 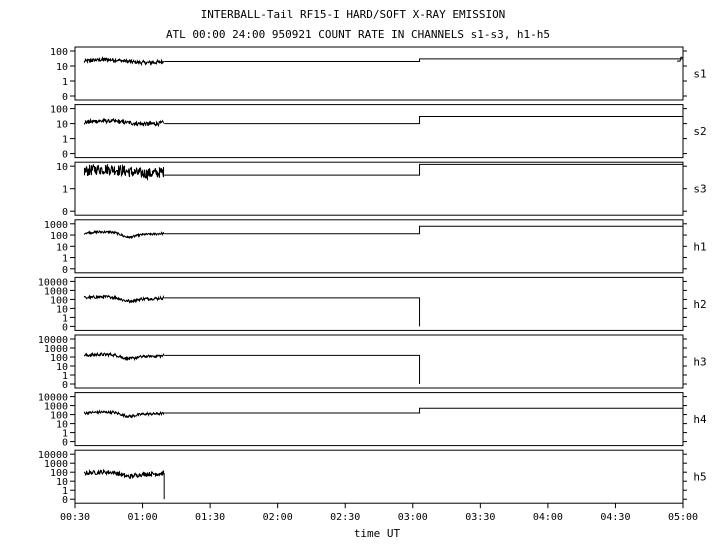 What do you see at coordinates (278, 517) in the screenshot?
I see `x-tick-label: 02:00` at bounding box center [278, 517].